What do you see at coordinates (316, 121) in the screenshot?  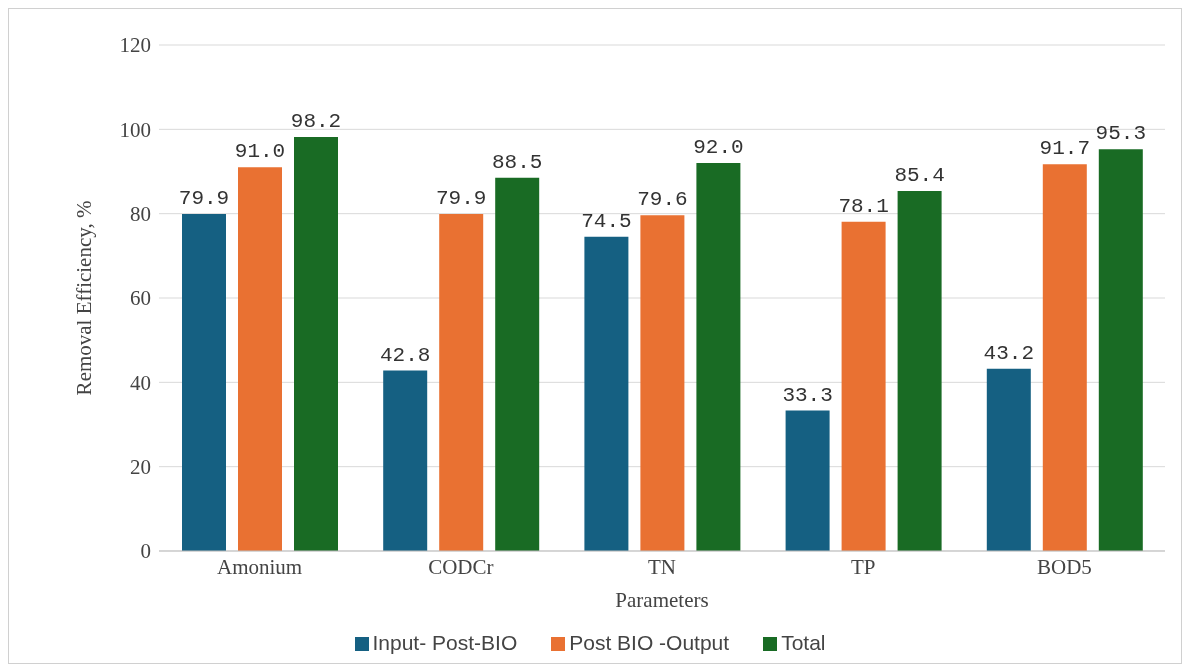 I see `data-label: 98.2` at bounding box center [316, 121].